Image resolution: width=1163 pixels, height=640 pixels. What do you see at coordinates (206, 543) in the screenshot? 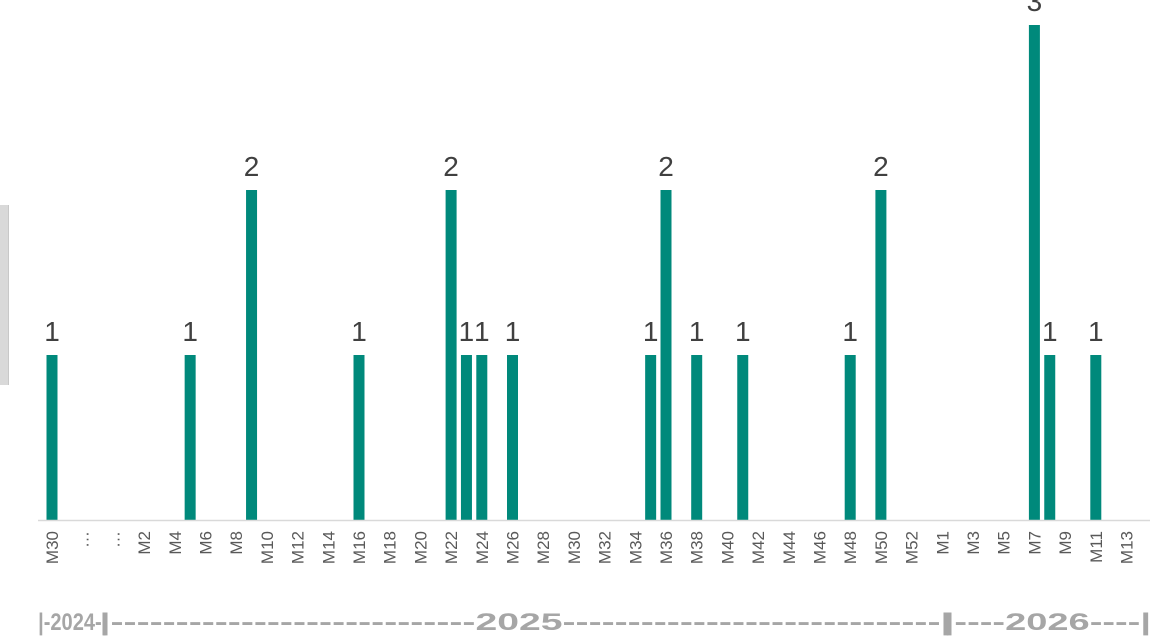
I see `tick-label: M6` at bounding box center [206, 543].